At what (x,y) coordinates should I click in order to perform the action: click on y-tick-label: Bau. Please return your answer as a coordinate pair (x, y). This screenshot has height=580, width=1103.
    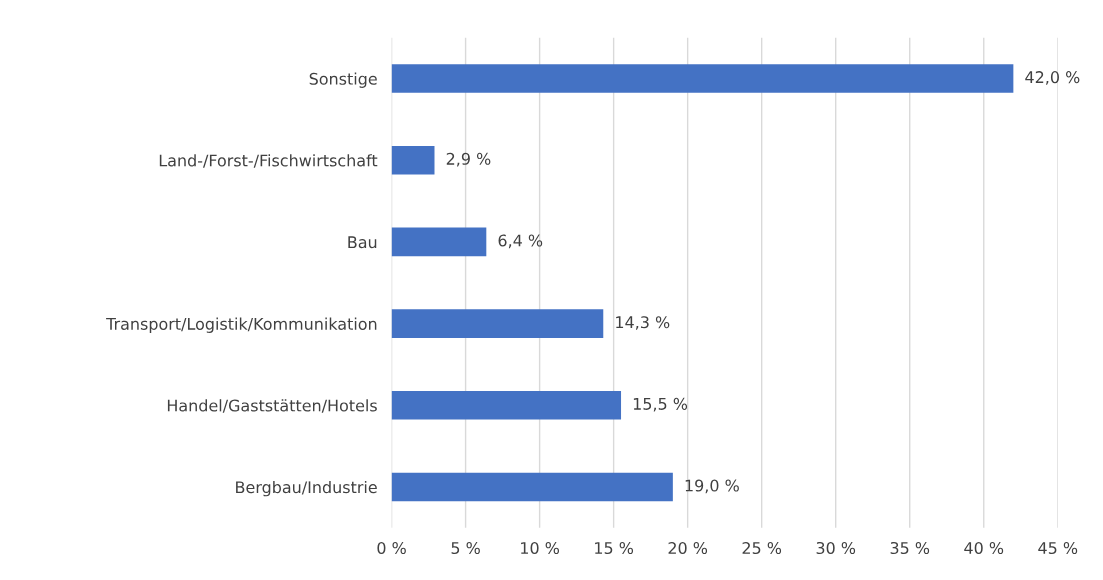
    Looking at the image, I should click on (362, 242).